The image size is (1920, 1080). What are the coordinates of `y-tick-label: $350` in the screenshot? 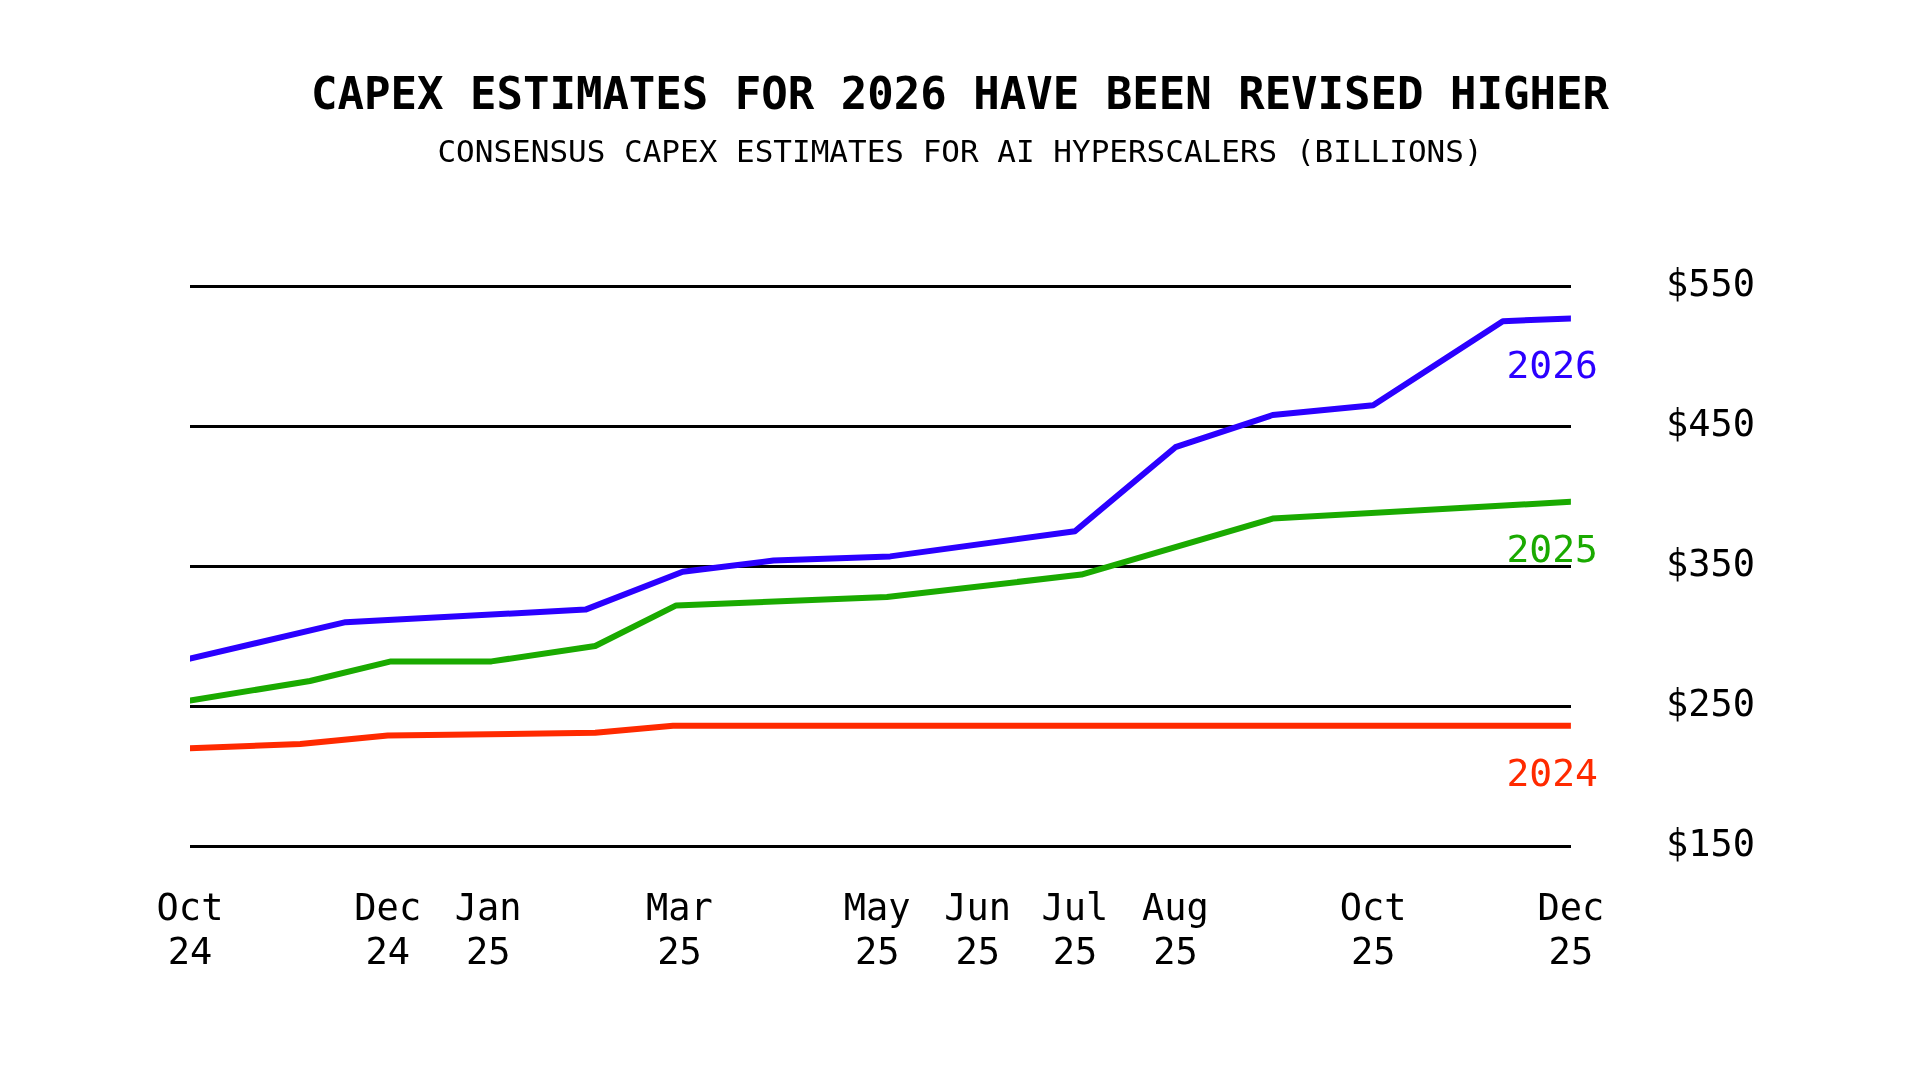 It's located at (1710, 563).